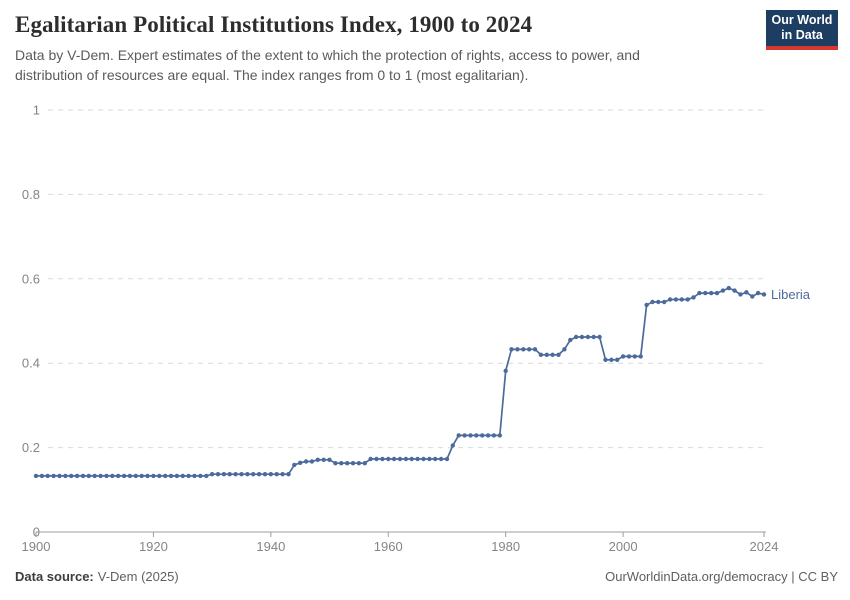 The height and width of the screenshot is (600, 850). I want to click on credit-link: OurWorldinData.org/democracy | CC BY, so click(721, 576).